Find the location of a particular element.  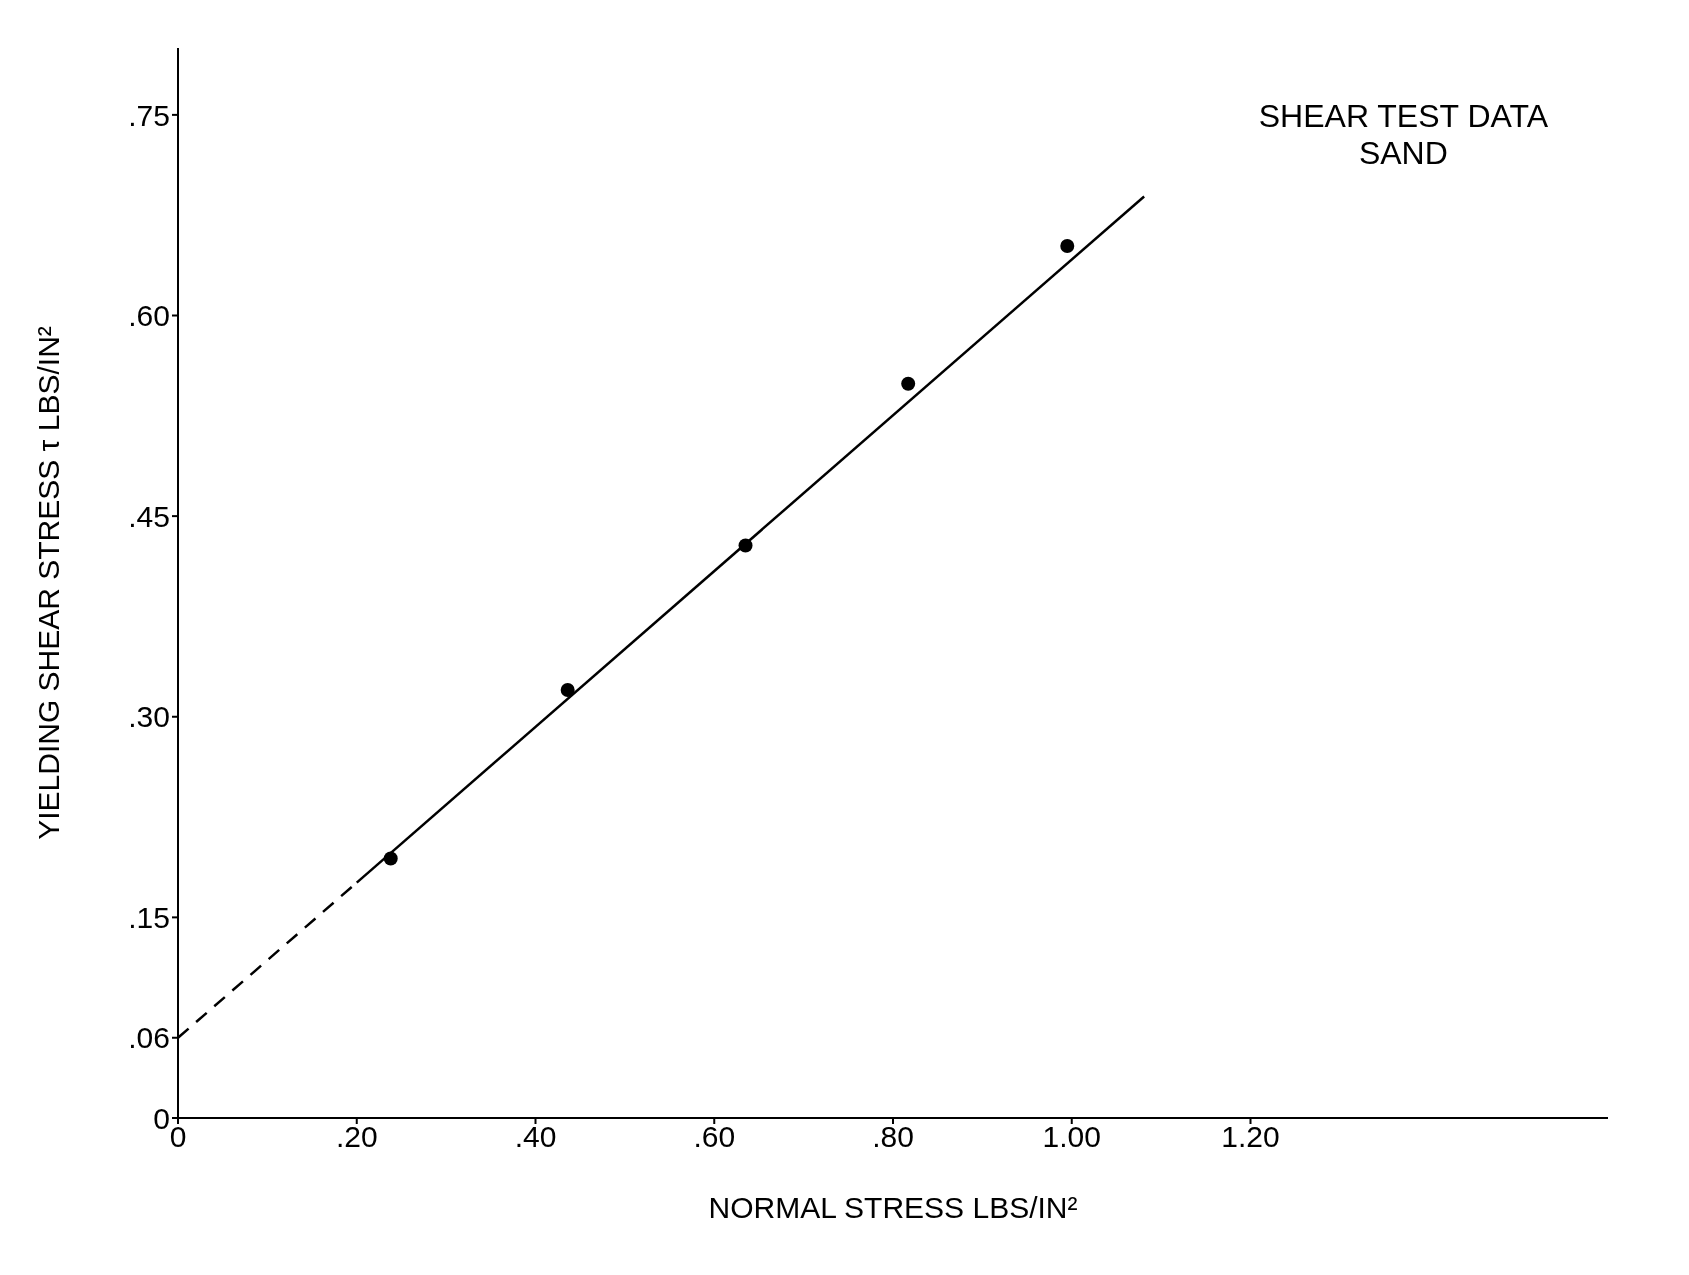

x-tick-label: .40 is located at coordinates (535, 1137).